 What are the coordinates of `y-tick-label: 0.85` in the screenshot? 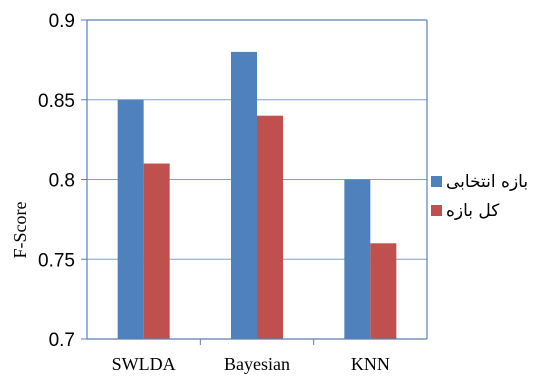 It's located at (56, 101).